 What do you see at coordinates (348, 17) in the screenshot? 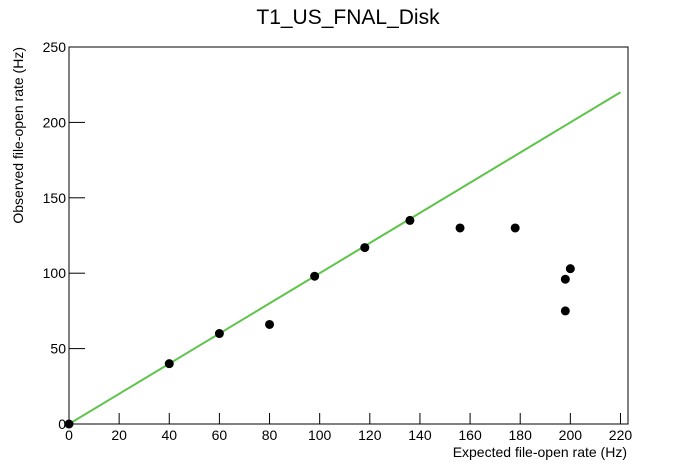
I see `chart-title: T1_US_FNAL_Disk` at bounding box center [348, 17].